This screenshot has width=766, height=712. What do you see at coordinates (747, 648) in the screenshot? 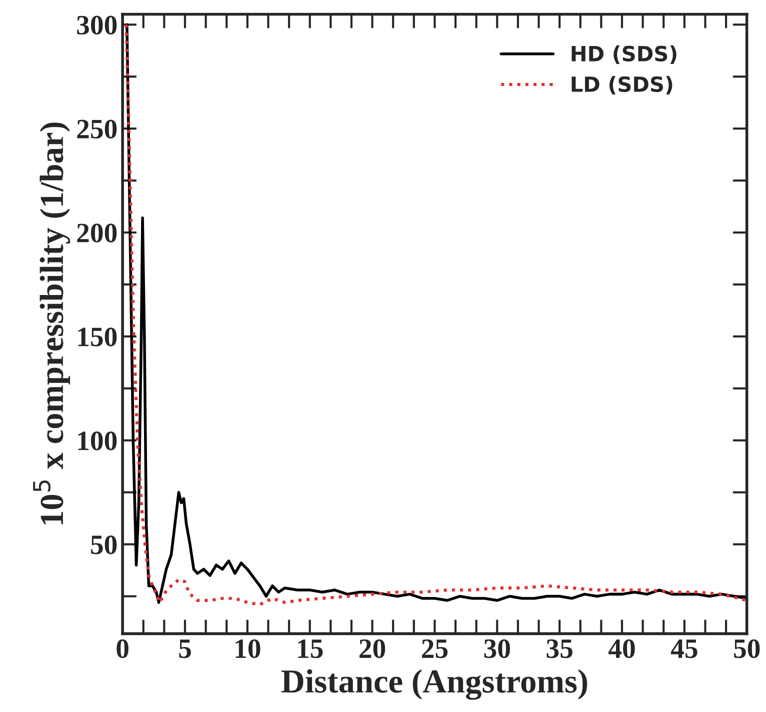
I see `x-tick-label: 50` at bounding box center [747, 648].